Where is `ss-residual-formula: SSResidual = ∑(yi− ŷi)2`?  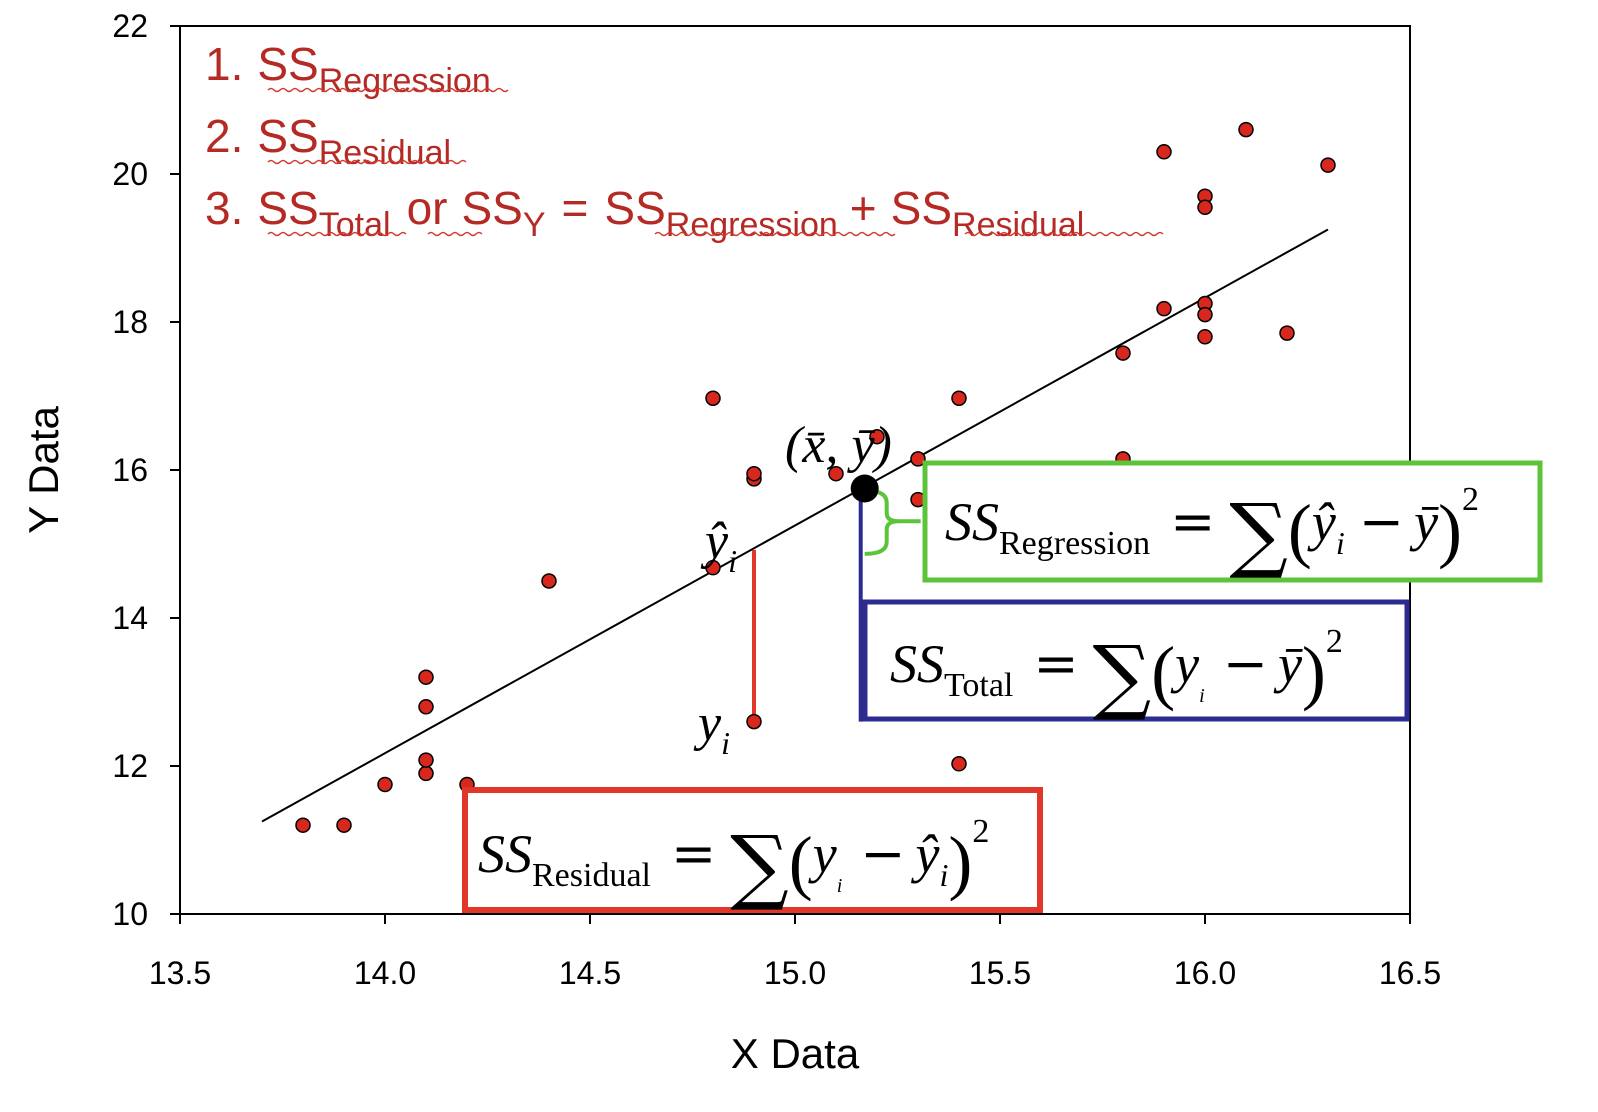 ss-residual-formula: SSResidual = ∑(yi− ŷi)2 is located at coordinates (752, 850).